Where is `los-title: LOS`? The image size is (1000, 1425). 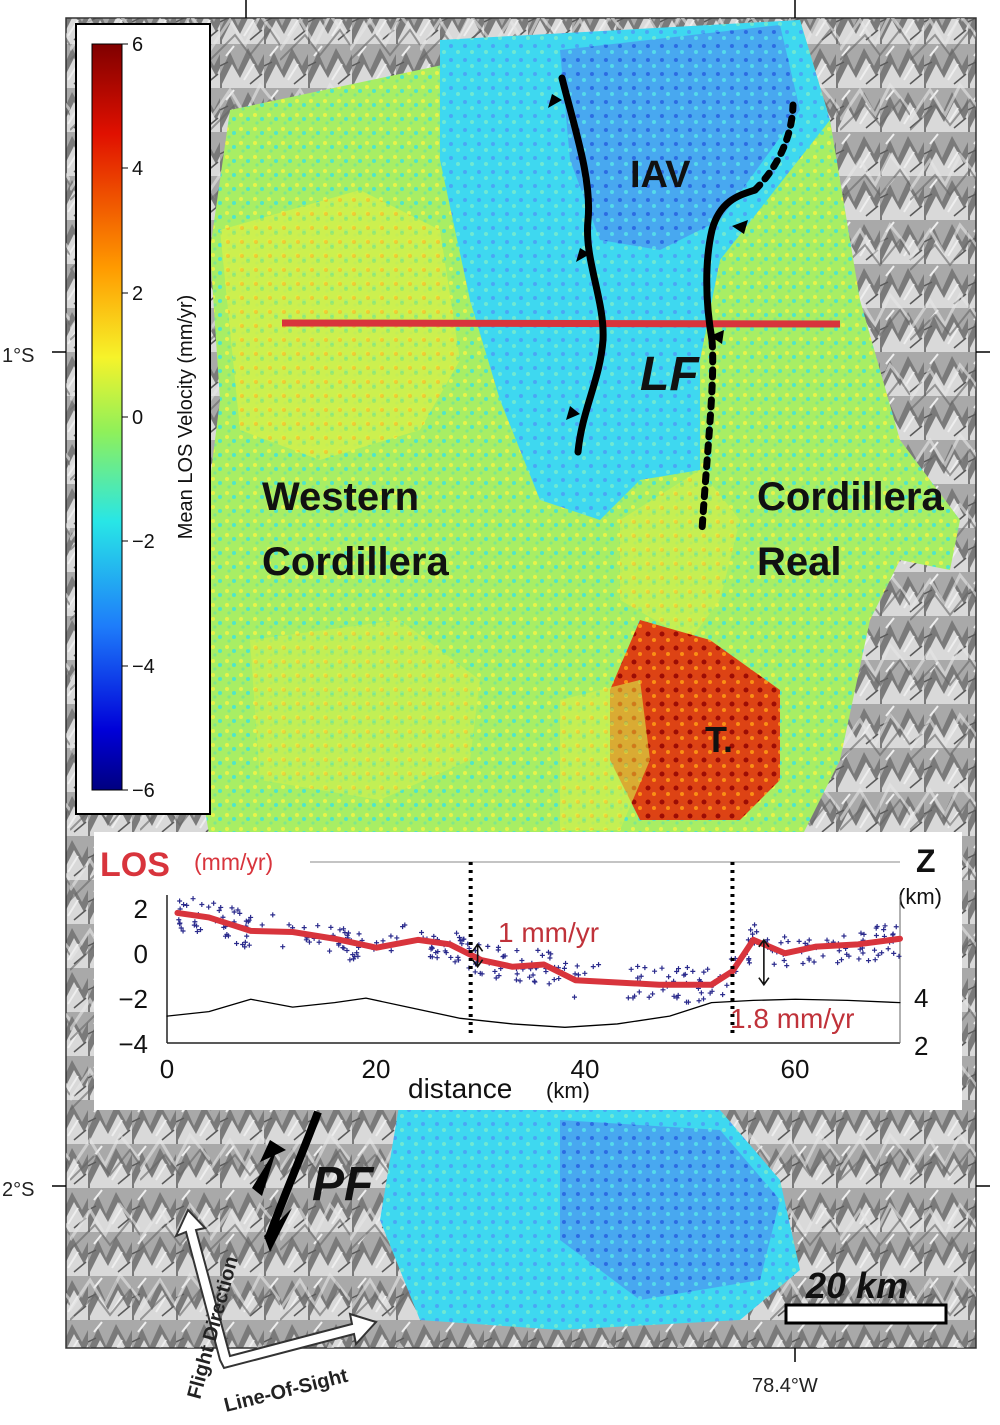 los-title: LOS is located at coordinates (135, 865).